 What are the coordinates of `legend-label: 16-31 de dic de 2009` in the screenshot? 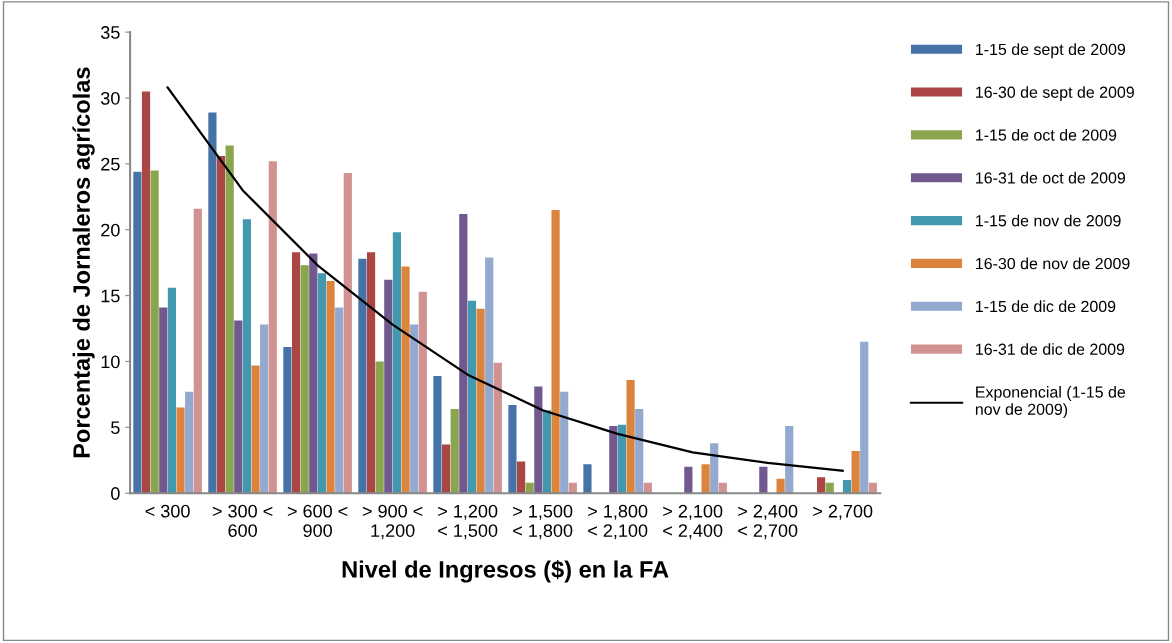 It's located at (1050, 349).